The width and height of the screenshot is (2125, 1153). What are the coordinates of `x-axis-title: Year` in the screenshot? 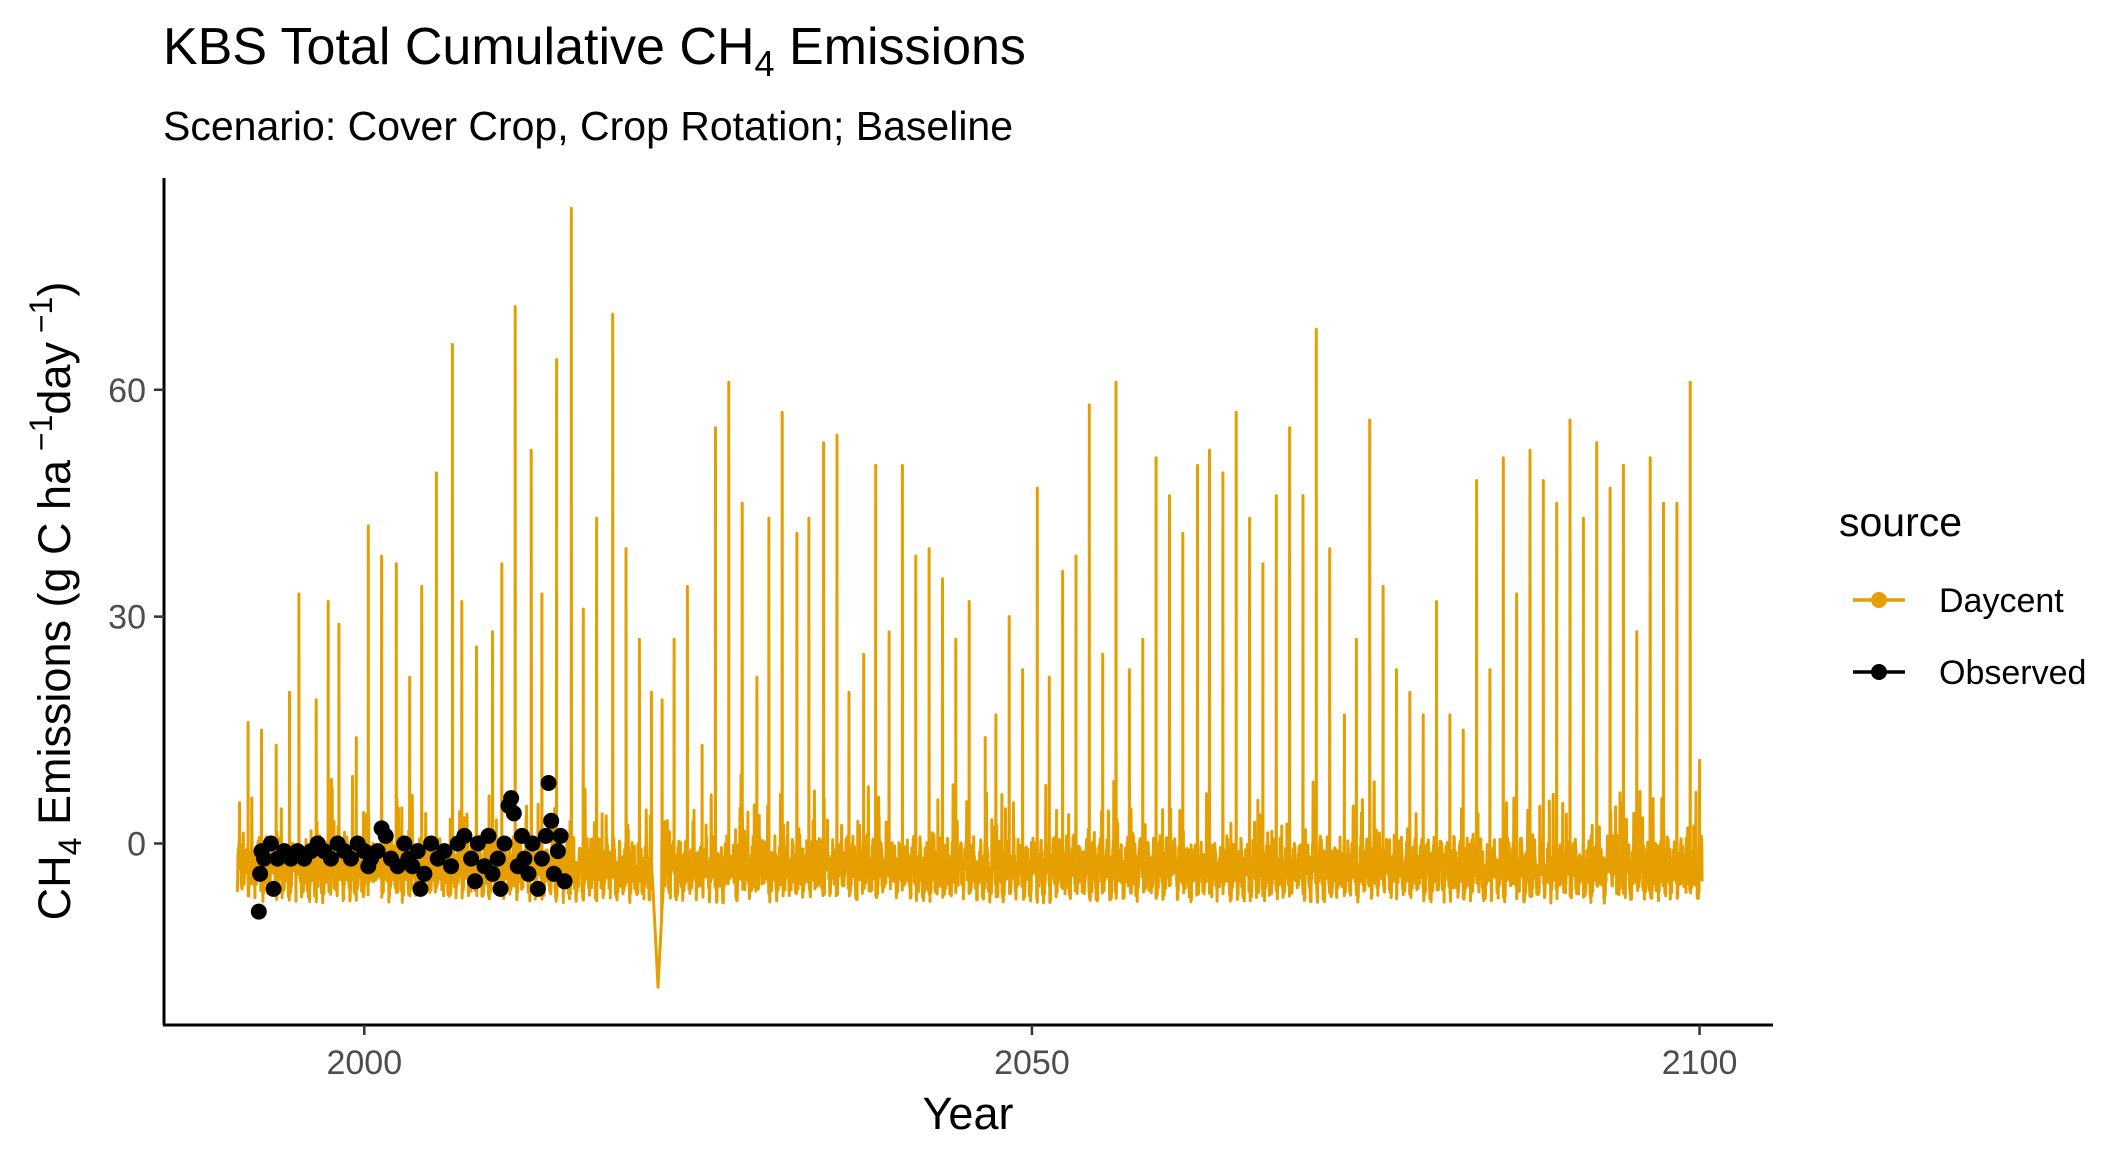 It's located at (968, 1113).